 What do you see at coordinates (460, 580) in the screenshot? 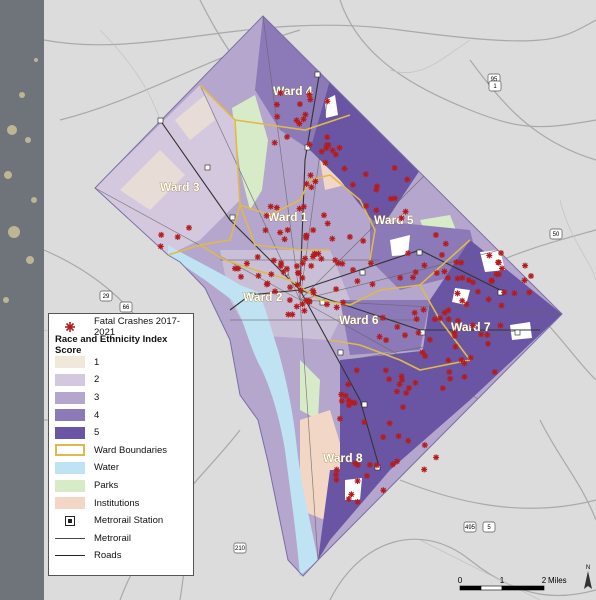
I see `scale-tick-0: 0` at bounding box center [460, 580].